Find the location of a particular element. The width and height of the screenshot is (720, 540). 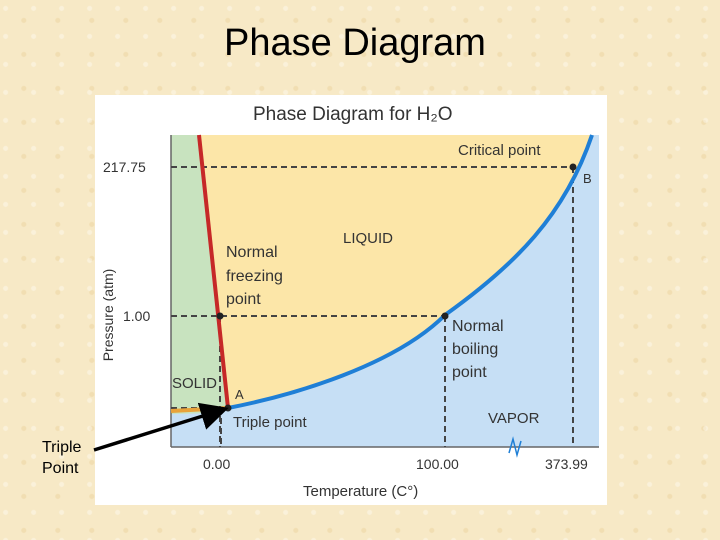

freezing-point-marker is located at coordinates (220, 316).